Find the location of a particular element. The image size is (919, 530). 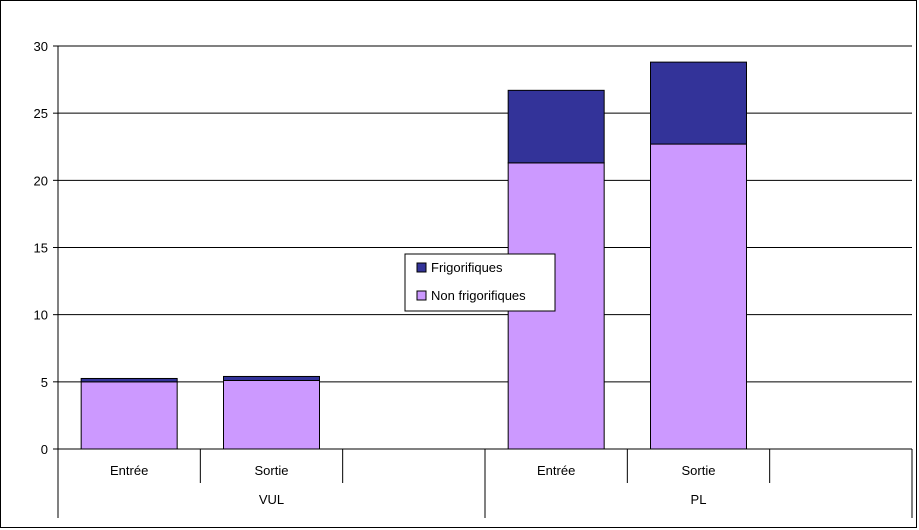

y-tick-label: 15 is located at coordinates (41, 248).